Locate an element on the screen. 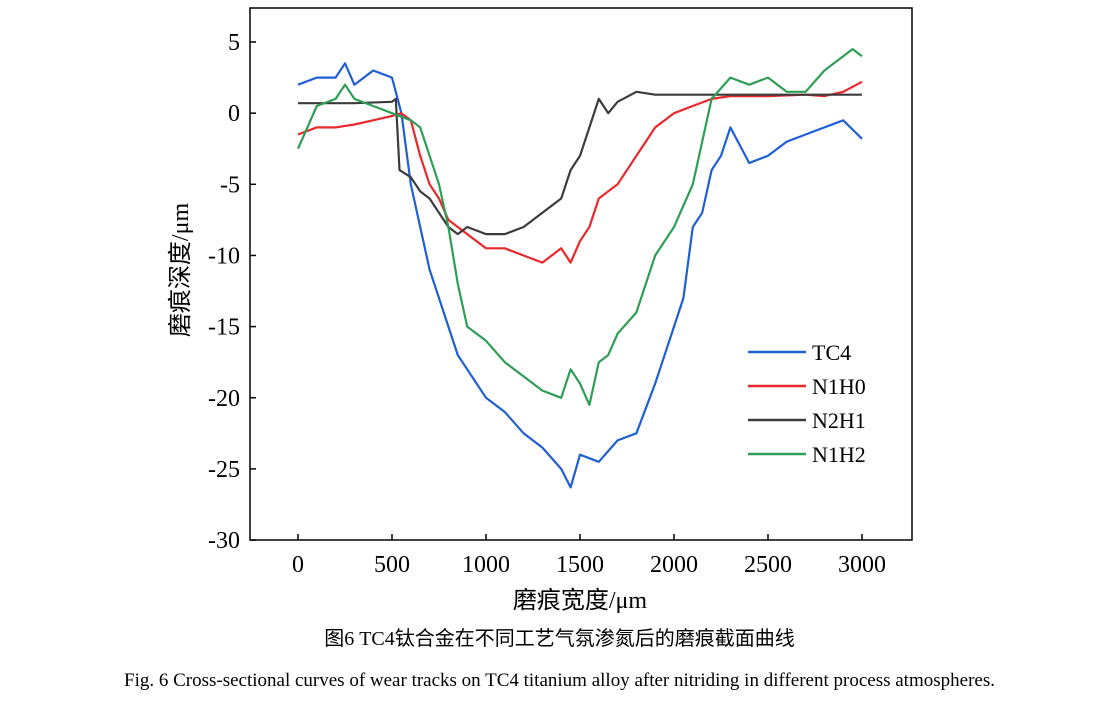  x-tick-label: 0 is located at coordinates (298, 565).